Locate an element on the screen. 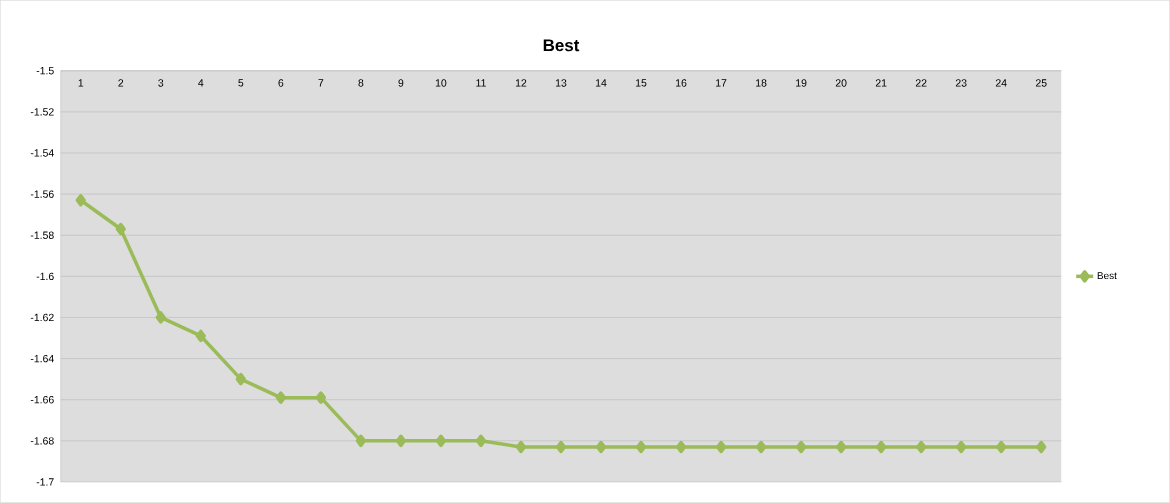 The image size is (1170, 503). y-tick-label: -1.66 is located at coordinates (42, 400).